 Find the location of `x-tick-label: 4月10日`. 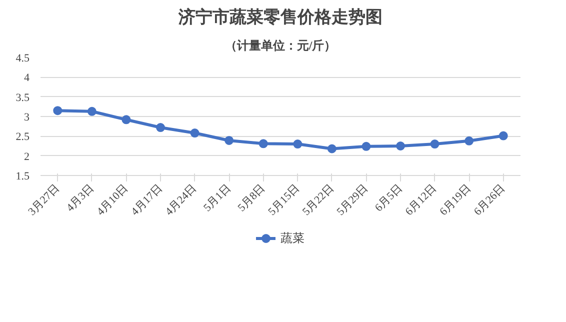

x-tick-label: 4月10日 is located at coordinates (112, 200).